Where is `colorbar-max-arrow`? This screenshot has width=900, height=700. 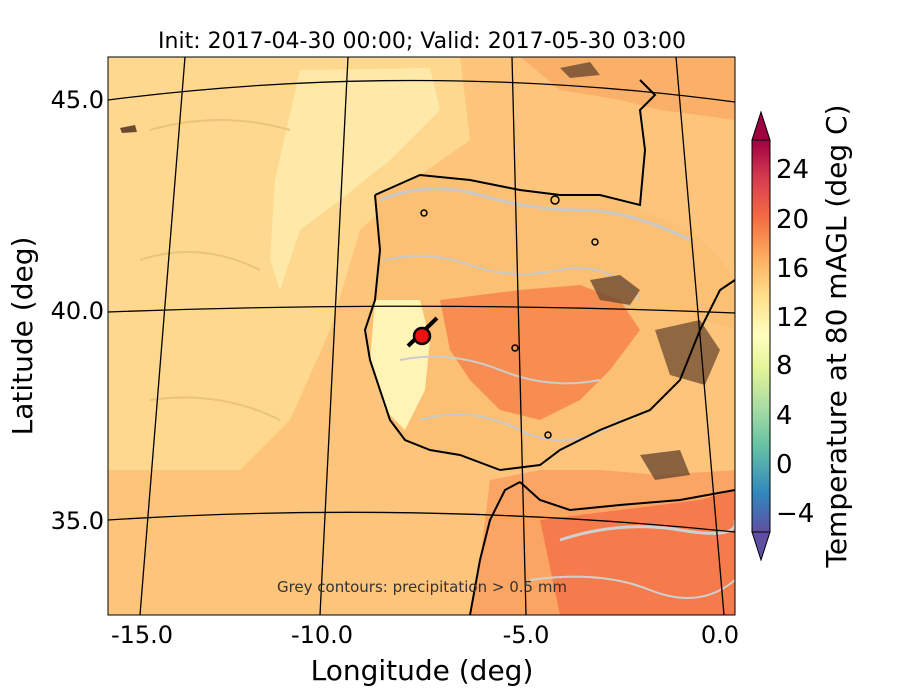
colorbar-max-arrow is located at coordinates (761, 125).